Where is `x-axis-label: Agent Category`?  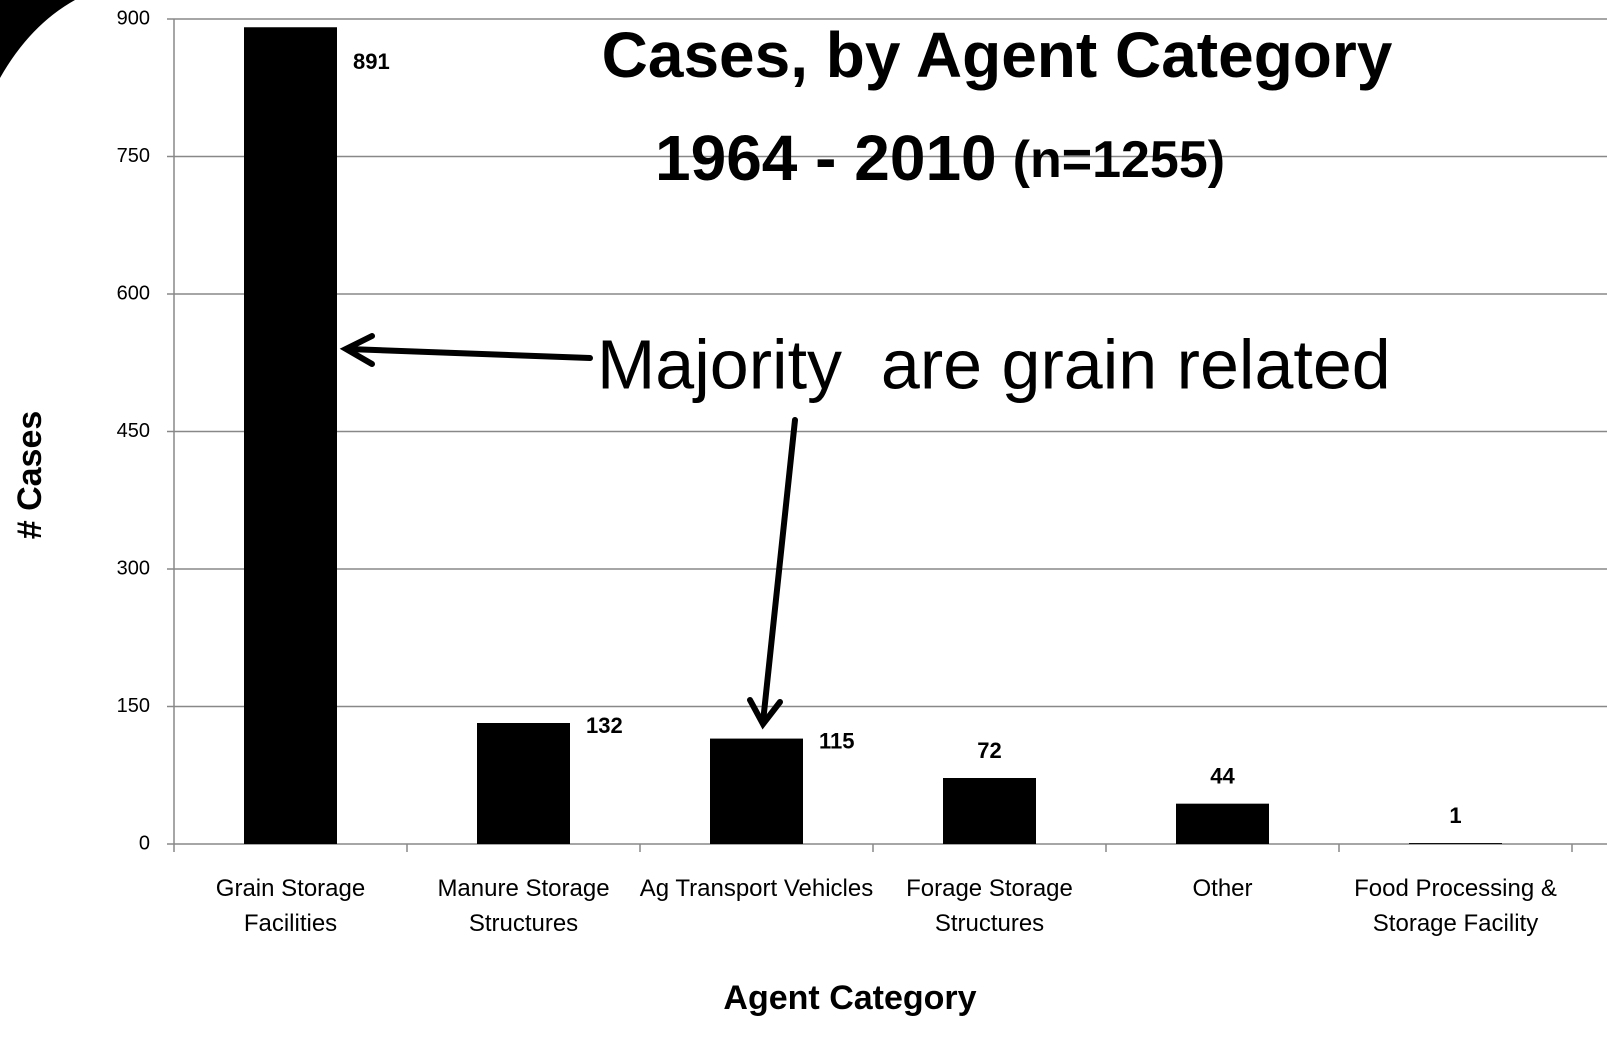 x-axis-label: Agent Category is located at coordinates (849, 998).